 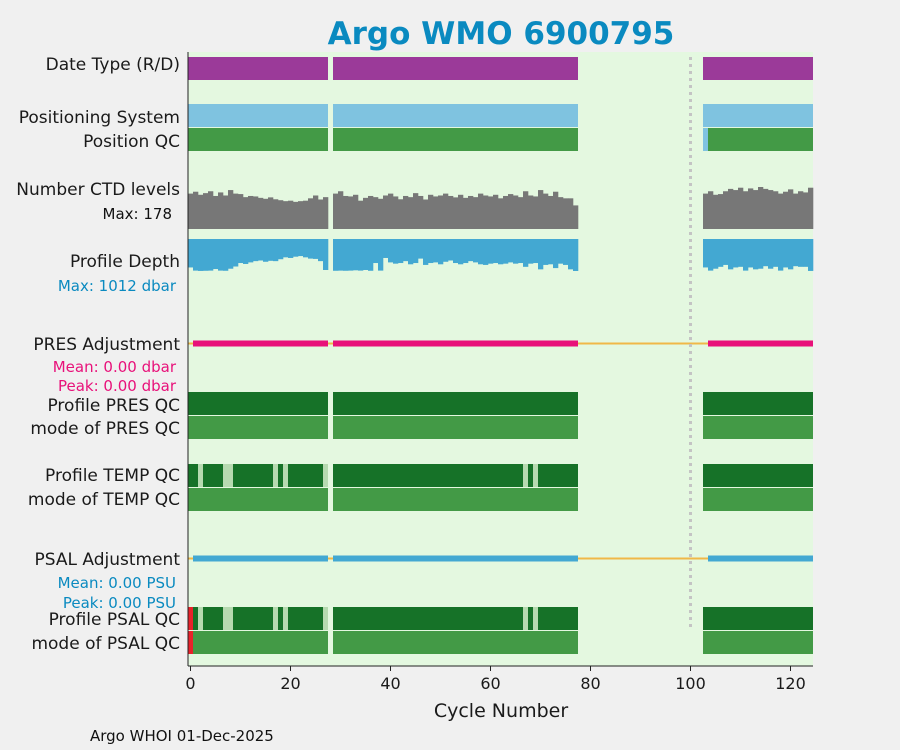 What do you see at coordinates (114, 620) in the screenshot?
I see `row-label-profile-psal-qc: Profile PSAL QC` at bounding box center [114, 620].